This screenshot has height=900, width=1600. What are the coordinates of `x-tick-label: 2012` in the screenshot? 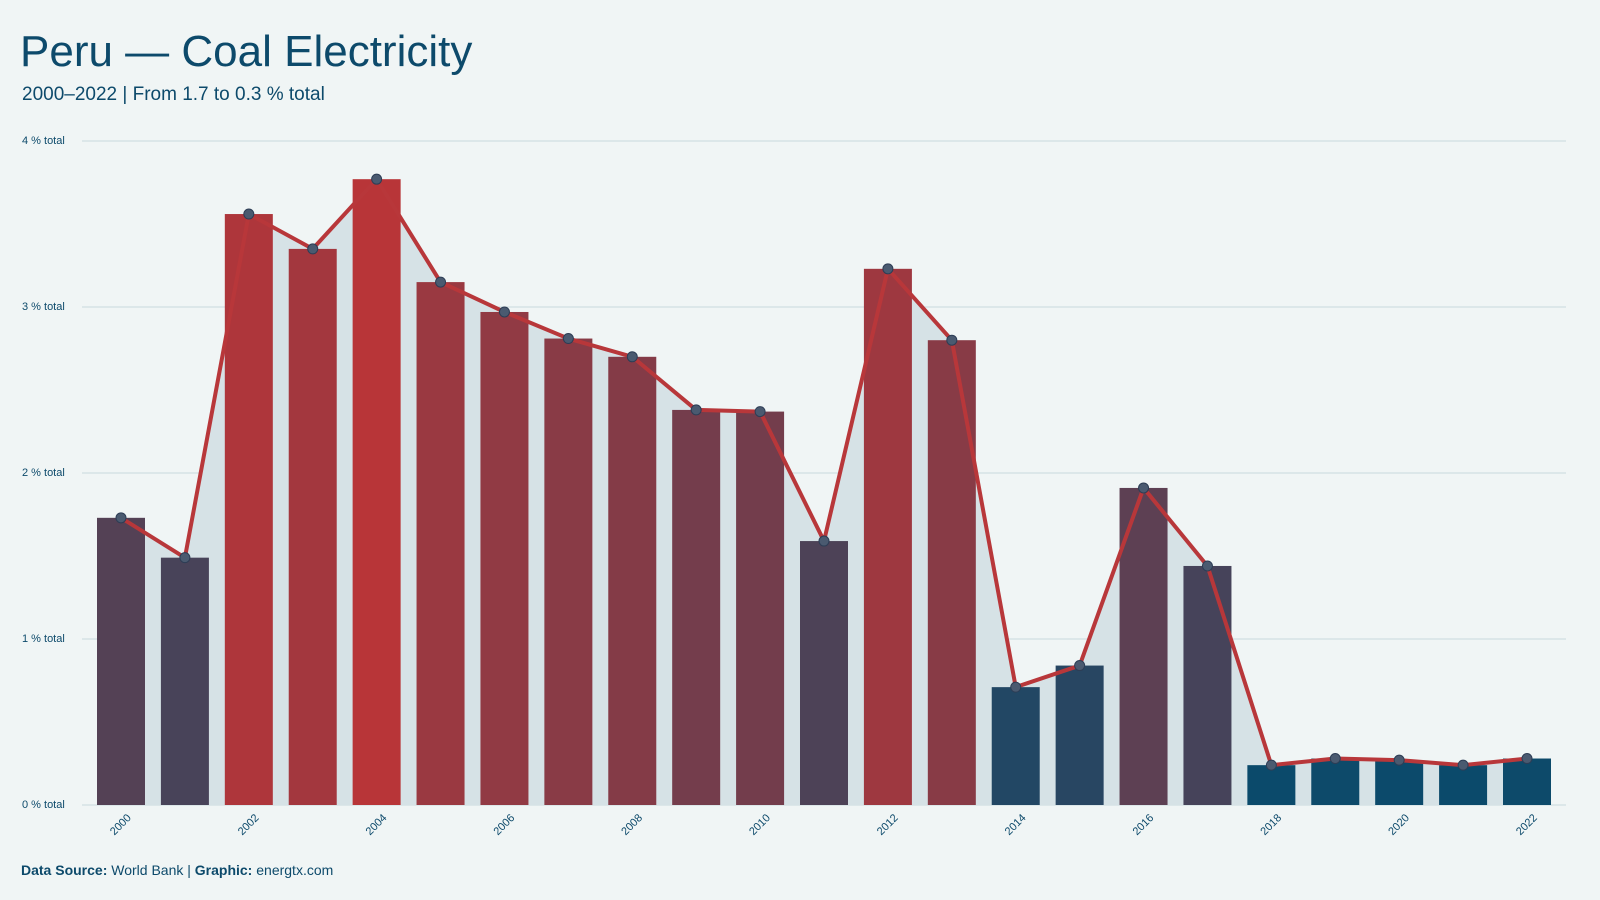 It's located at (888, 825).